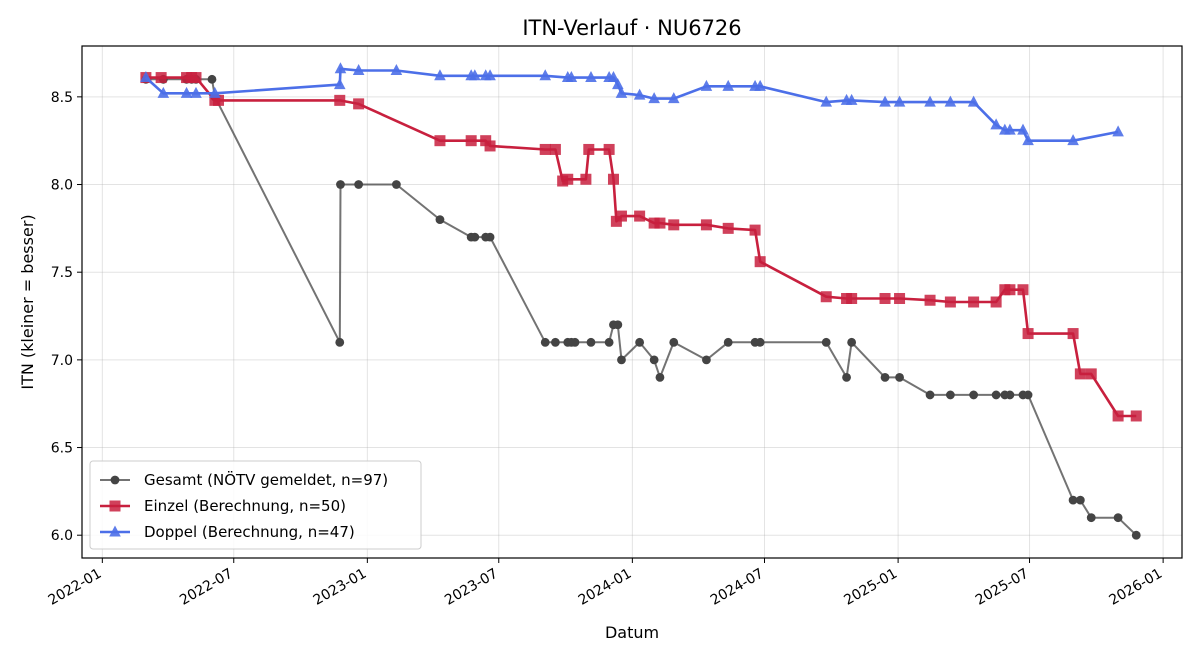 This screenshot has height=664, width=1200. I want to click on legend-item-triangle: Doppel (Berechnung, n=47), so click(227, 532).